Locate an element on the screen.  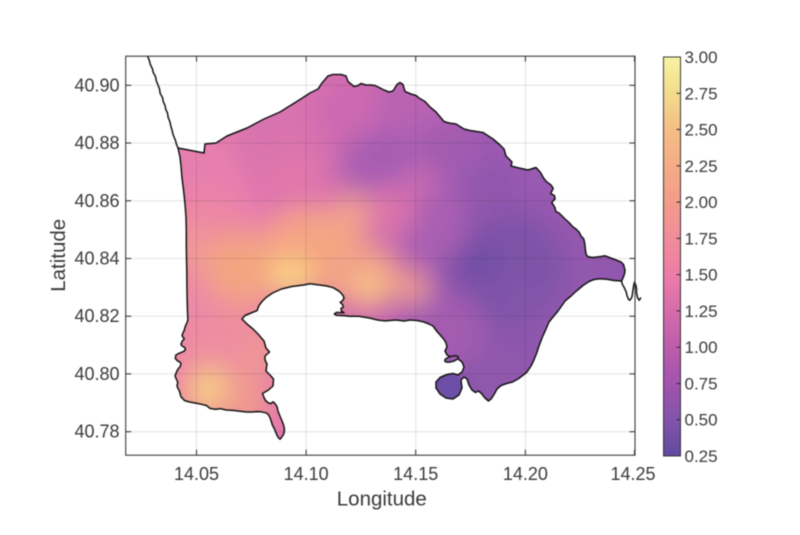
svg-text: Longitude is located at coordinates (382, 499).